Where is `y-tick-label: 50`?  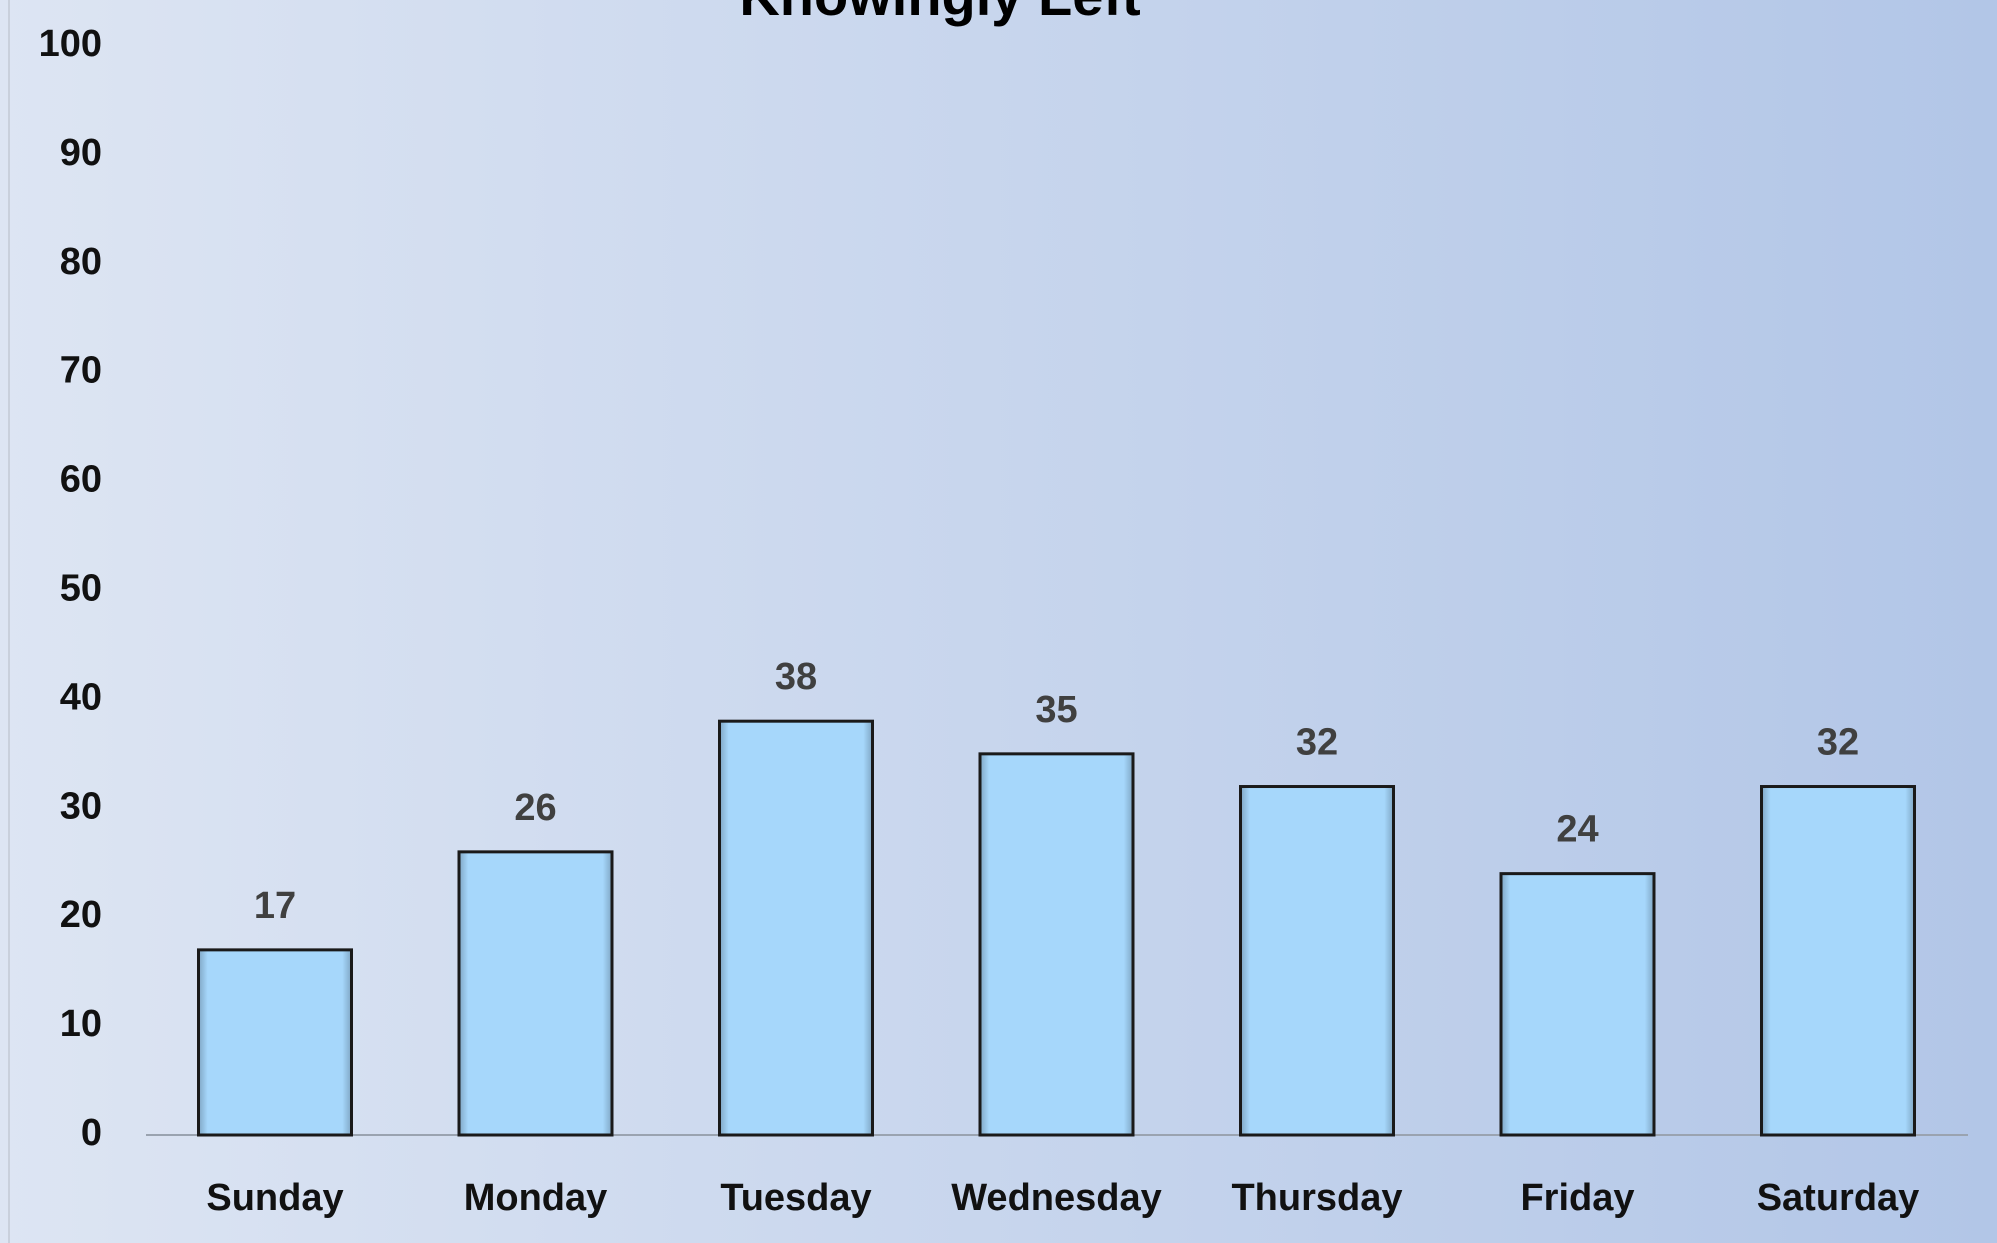
y-tick-label: 50 is located at coordinates (81, 589).